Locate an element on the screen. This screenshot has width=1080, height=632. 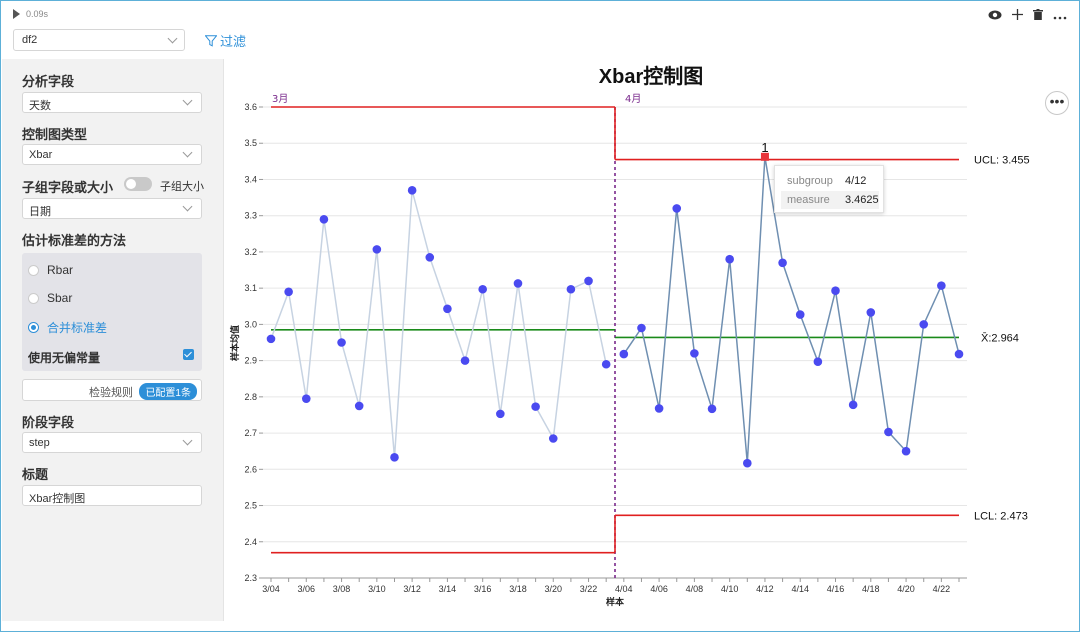
x-tick-label: 3/06 is located at coordinates (307, 589).